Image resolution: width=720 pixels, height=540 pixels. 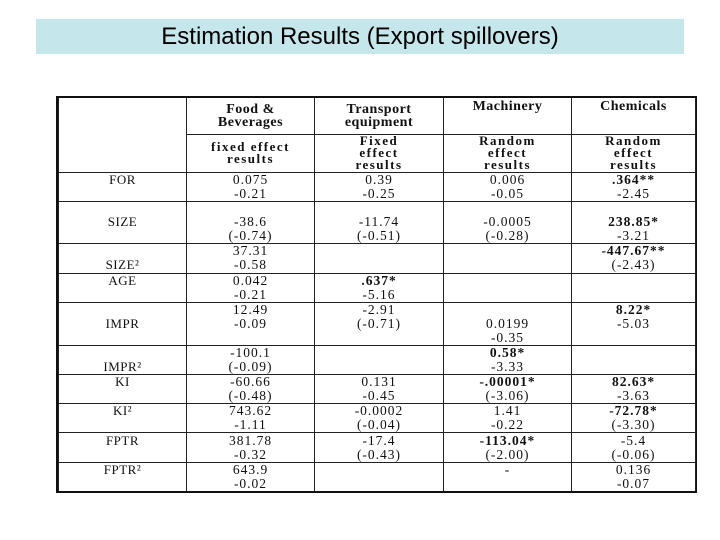 What do you see at coordinates (122, 411) in the screenshot?
I see `variable-label-cell: KI²` at bounding box center [122, 411].